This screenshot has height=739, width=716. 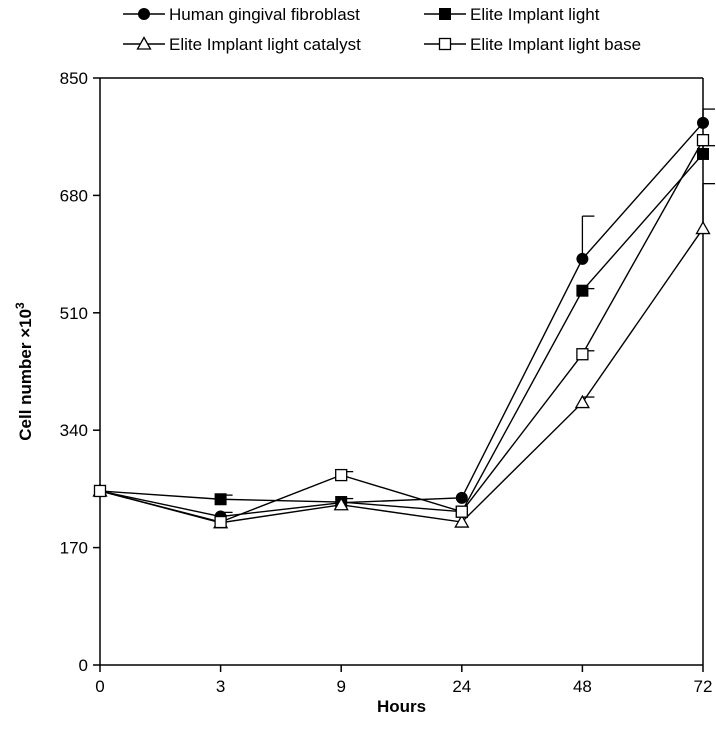 What do you see at coordinates (74, 430) in the screenshot?
I see `y-tick-label: 340` at bounding box center [74, 430].